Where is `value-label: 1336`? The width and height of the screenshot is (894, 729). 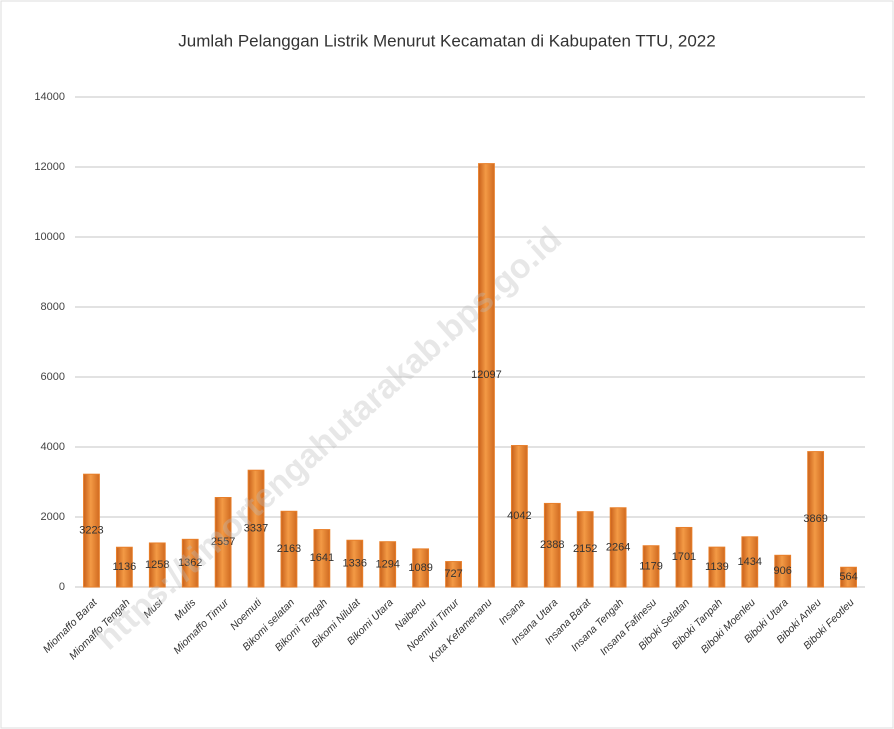 value-label: 1336 is located at coordinates (355, 564).